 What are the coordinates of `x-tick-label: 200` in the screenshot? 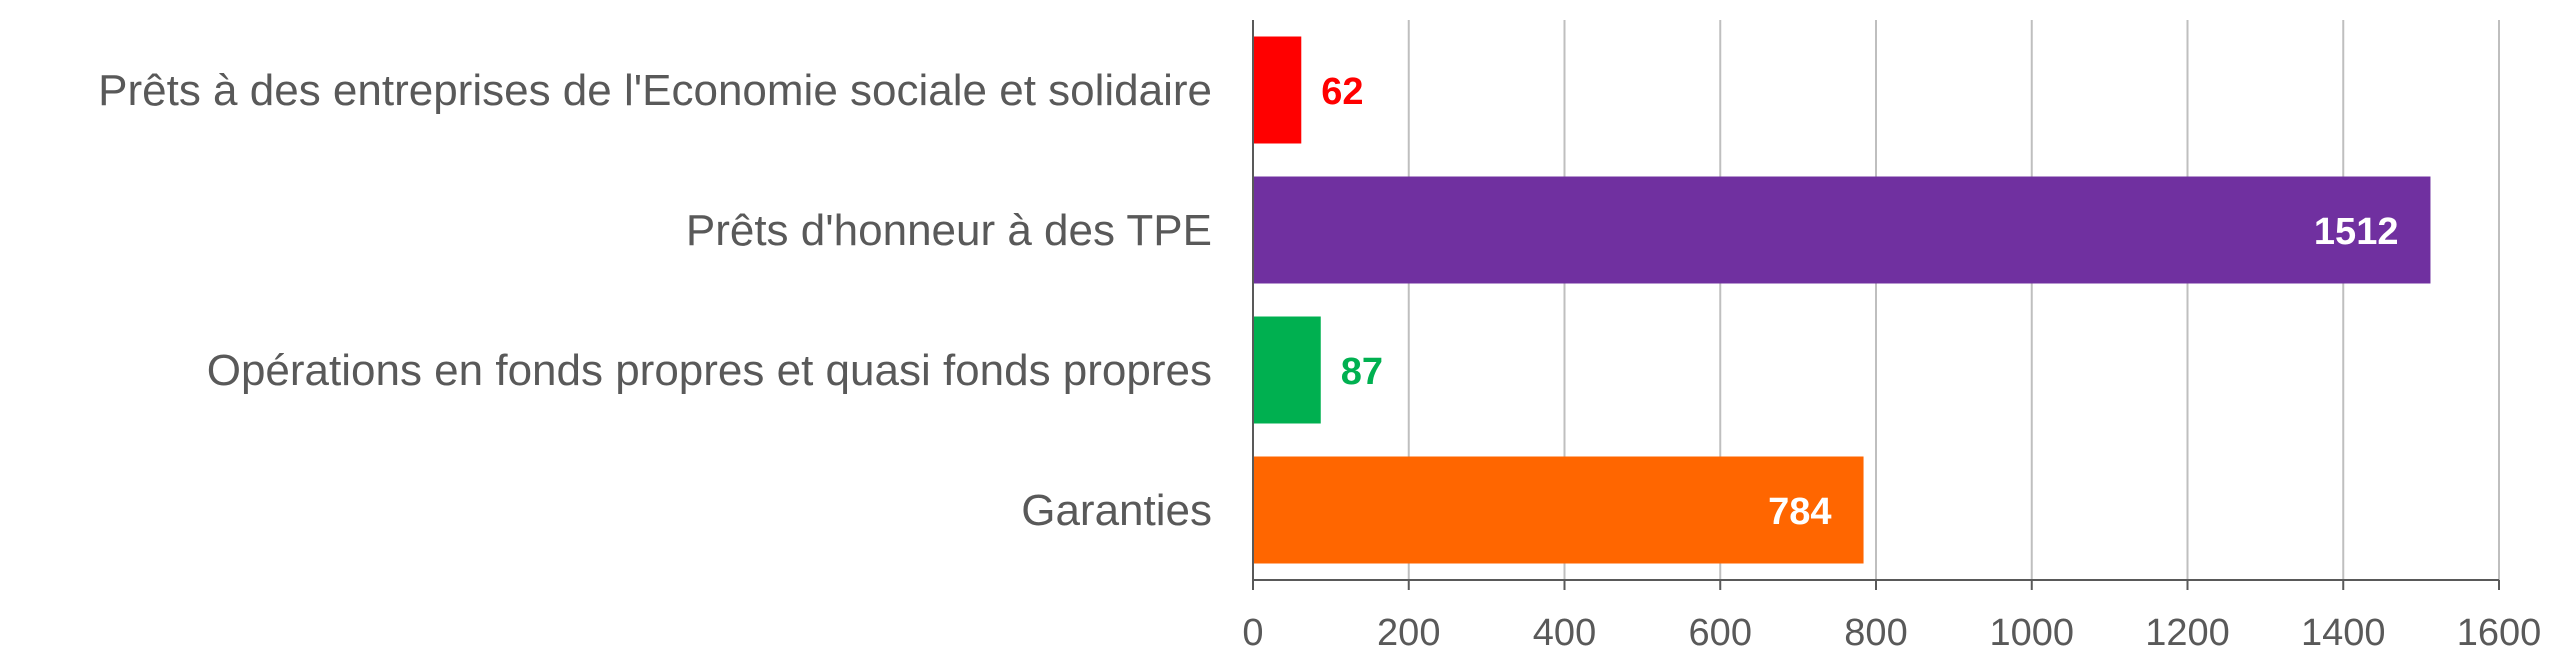 It's located at (1408, 633).